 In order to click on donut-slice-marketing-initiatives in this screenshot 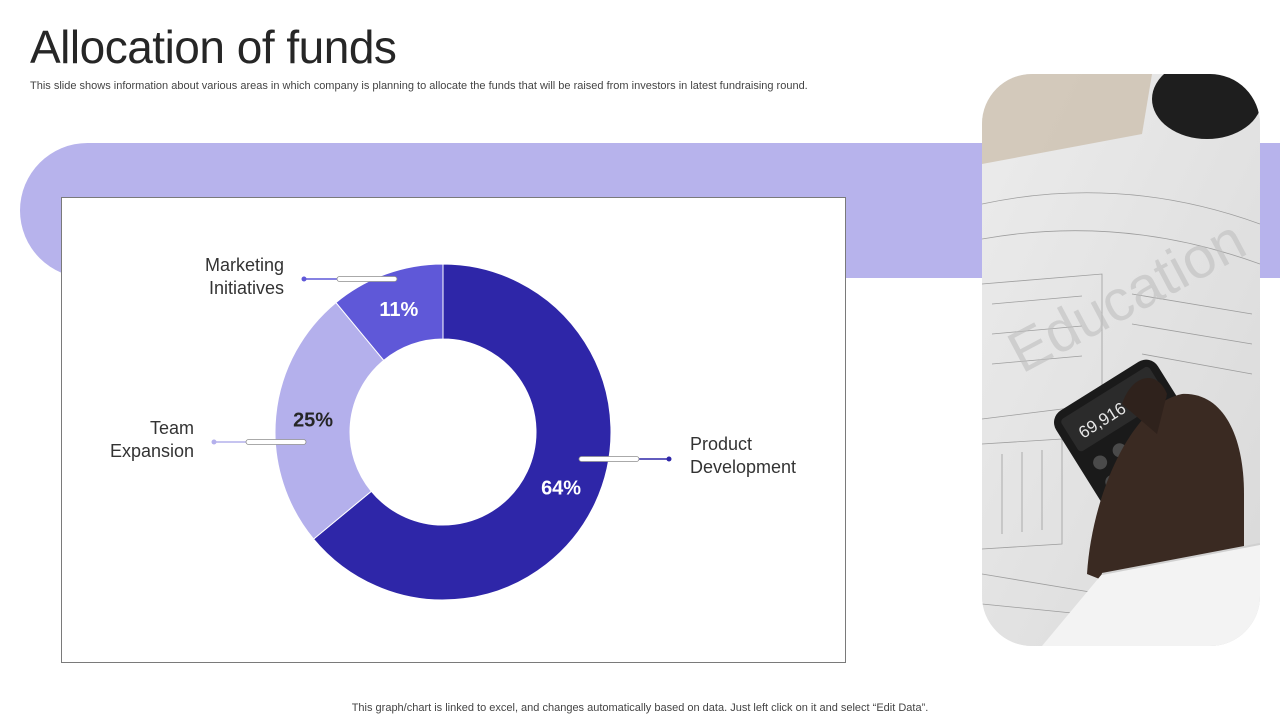, I will do `click(389, 312)`.